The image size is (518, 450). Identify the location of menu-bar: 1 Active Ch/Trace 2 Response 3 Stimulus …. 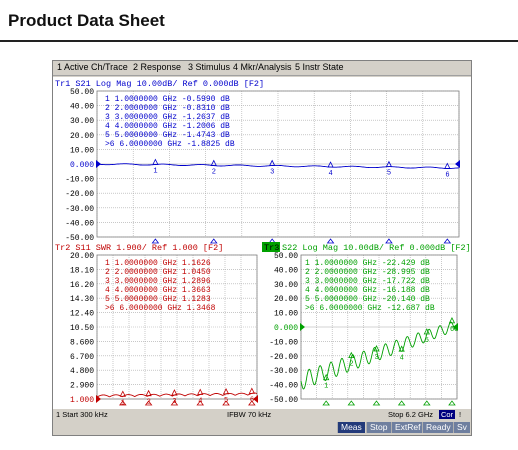
(262, 68).